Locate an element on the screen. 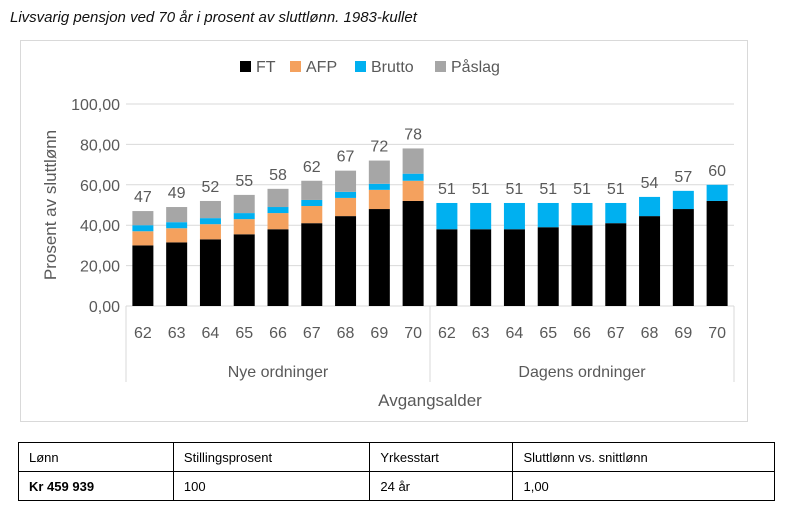 This screenshot has height=524, width=795. group-label: Nye ordninger is located at coordinates (278, 372).